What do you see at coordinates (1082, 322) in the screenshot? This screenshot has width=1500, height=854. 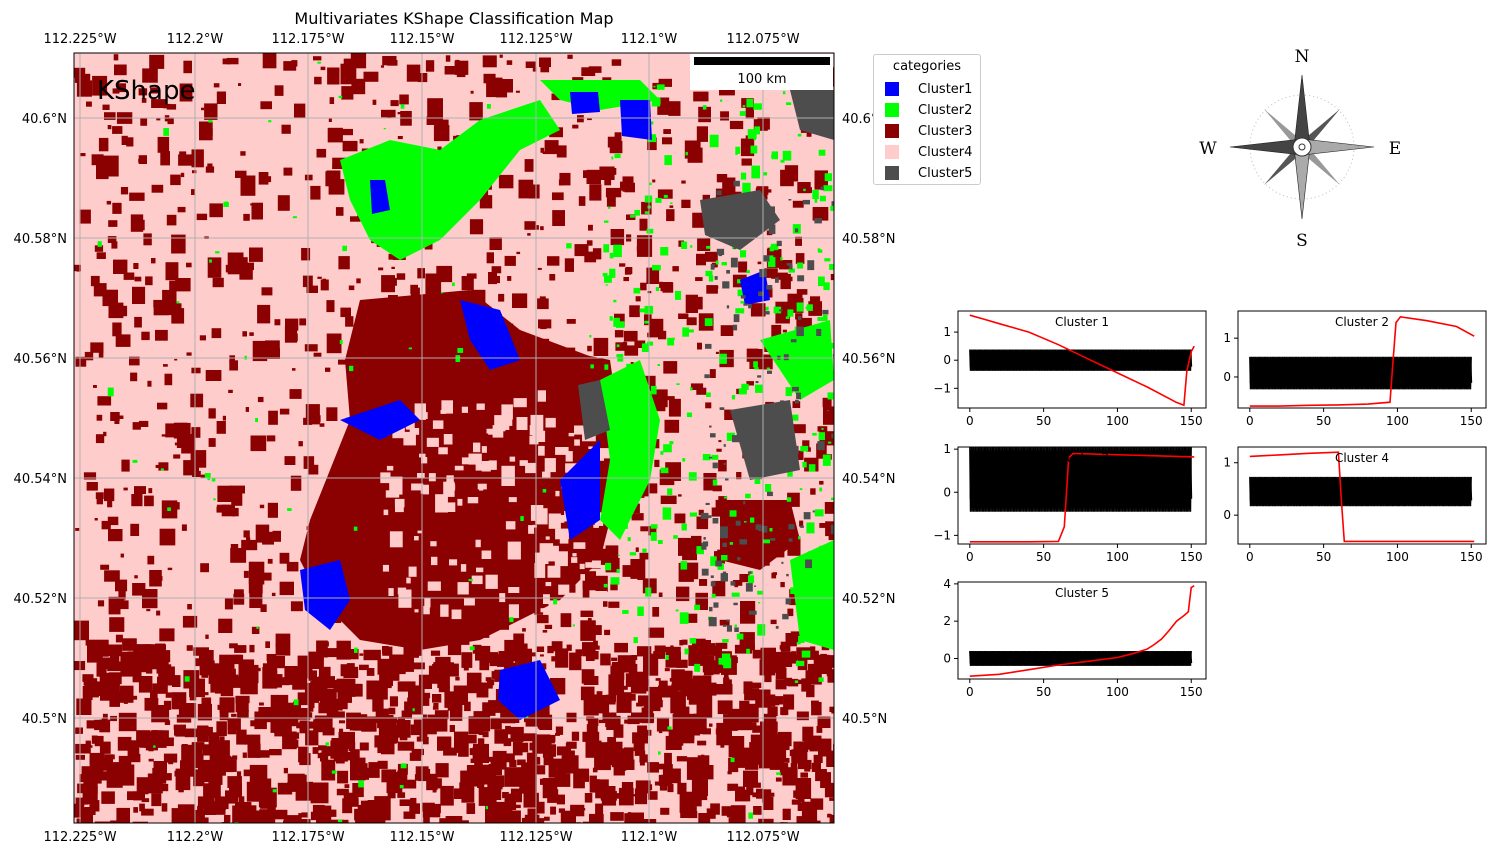 I see `subplot-title: Cluster 1` at bounding box center [1082, 322].